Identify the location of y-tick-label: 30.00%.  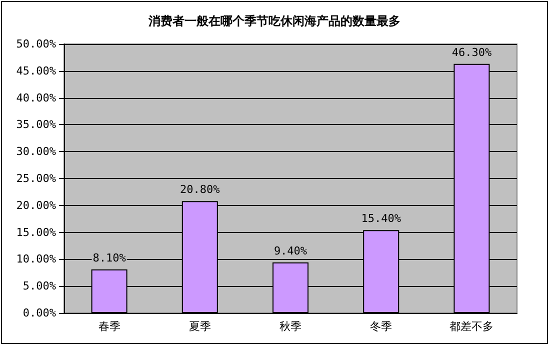
(36, 151).